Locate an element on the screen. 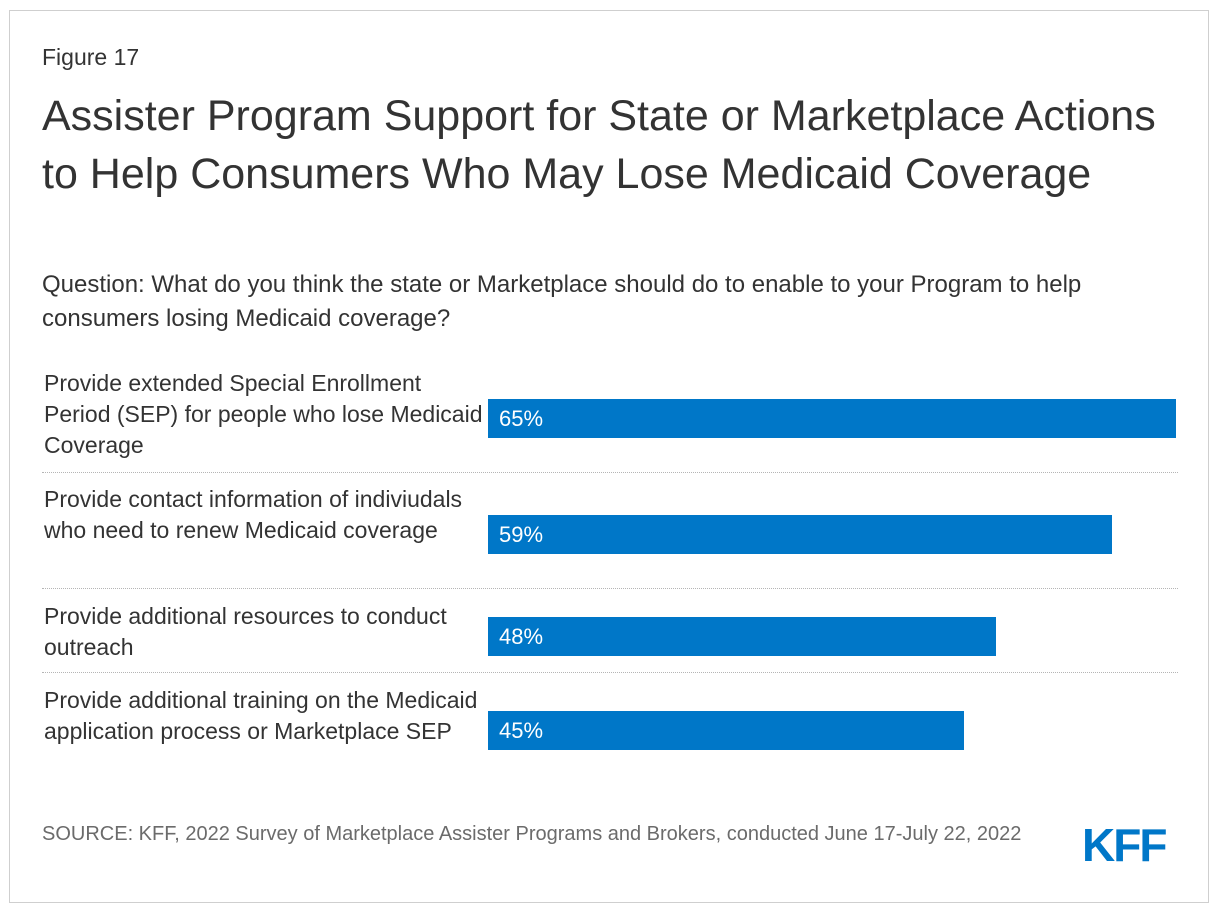 The width and height of the screenshot is (1220, 916). figure-label: Figure 17 is located at coordinates (91, 57).